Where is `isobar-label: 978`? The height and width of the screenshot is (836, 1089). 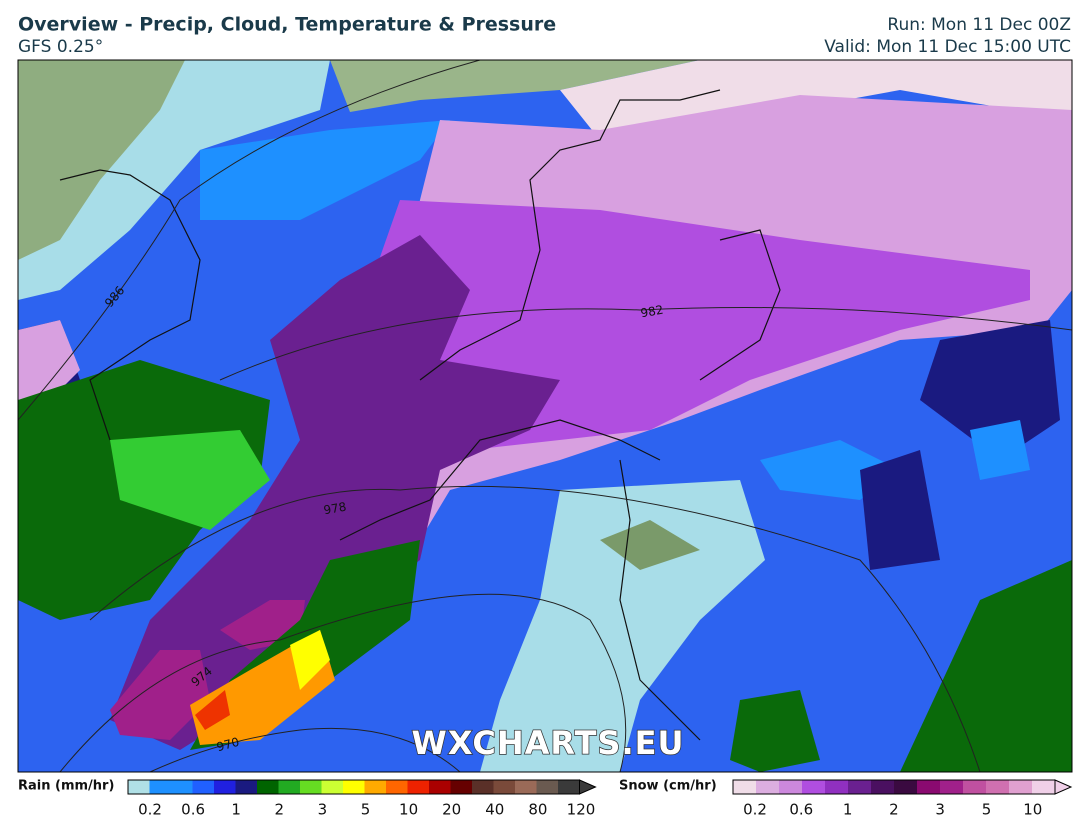
isobar-label: 978 is located at coordinates (334, 509).